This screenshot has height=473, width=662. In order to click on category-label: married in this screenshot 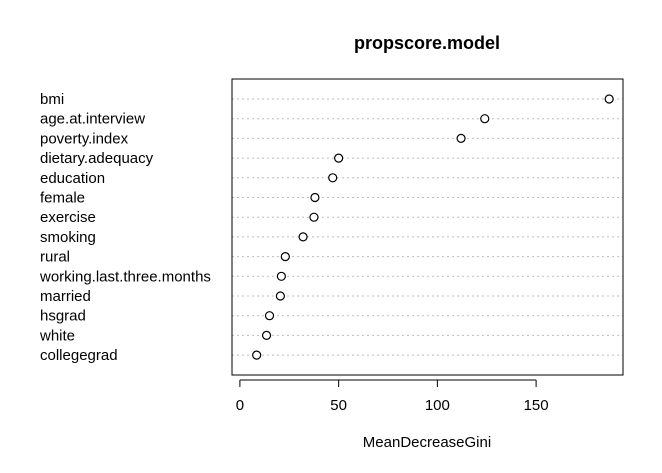, I will do `click(65, 296)`.